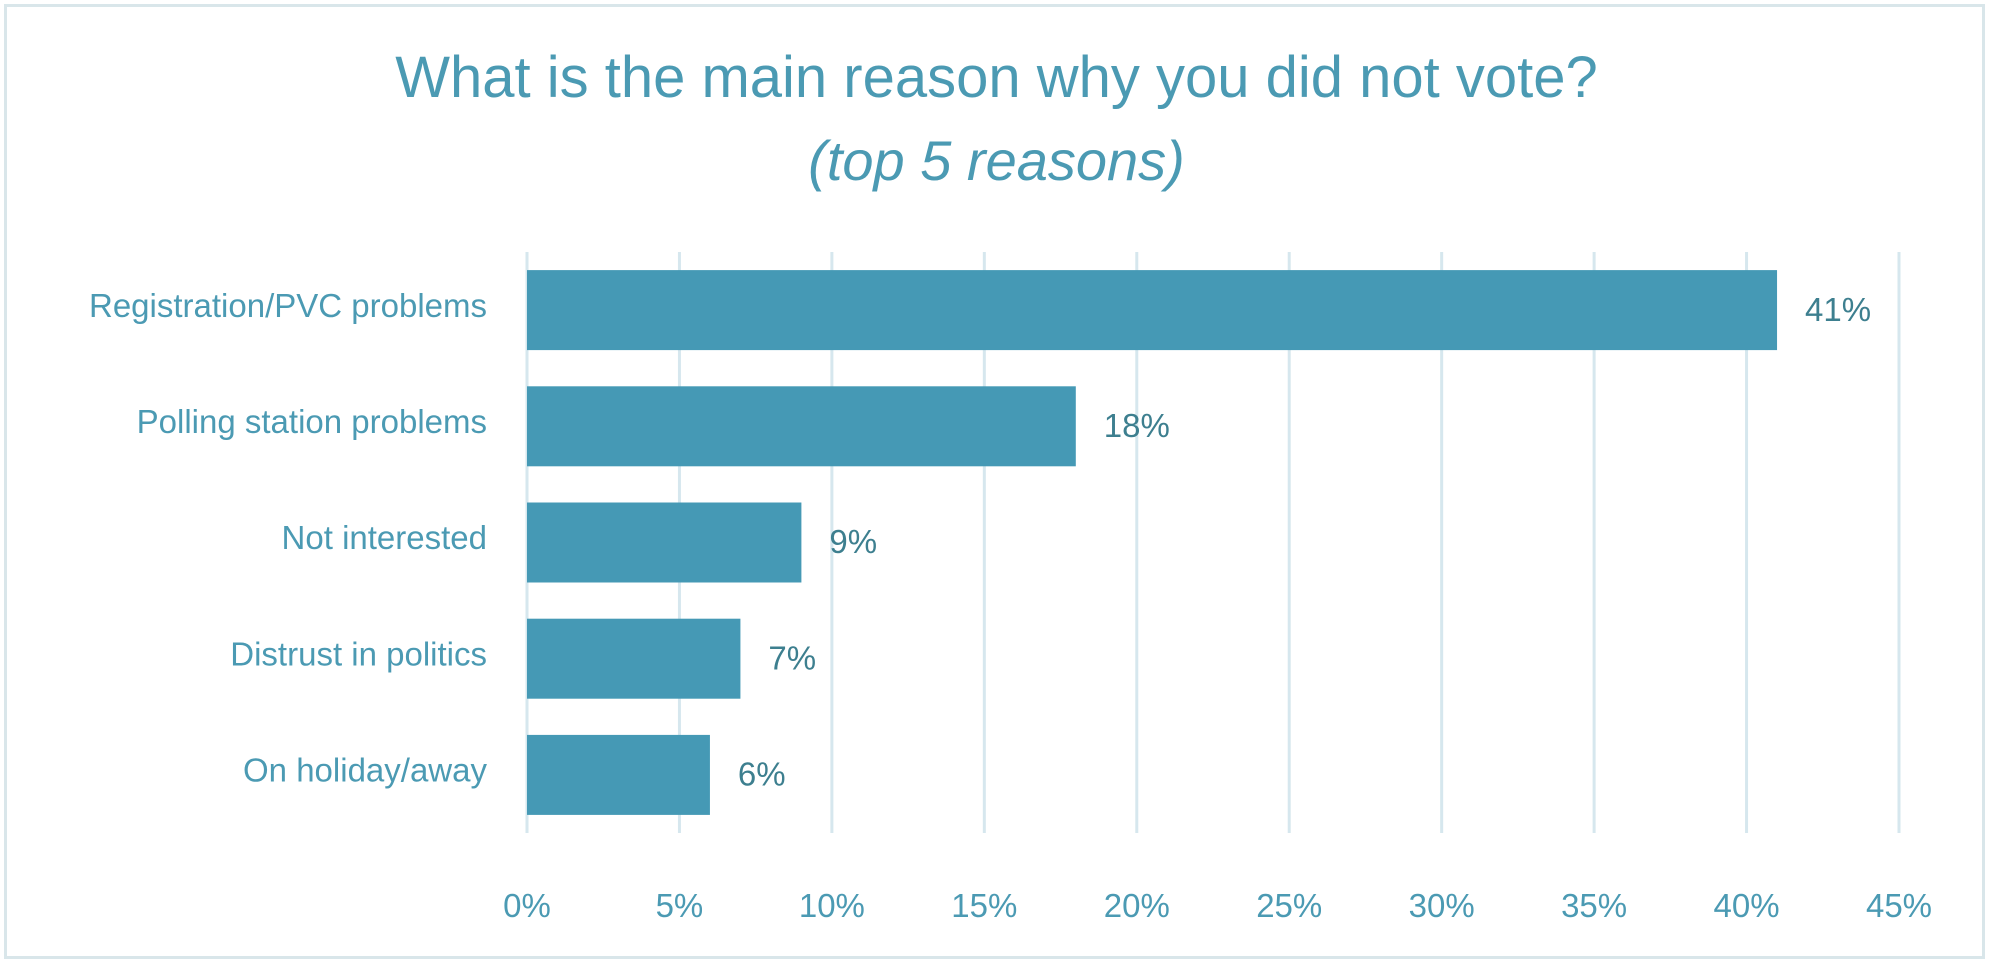  What do you see at coordinates (996, 160) in the screenshot?
I see `chart-subtitle: (top 5 reasons)` at bounding box center [996, 160].